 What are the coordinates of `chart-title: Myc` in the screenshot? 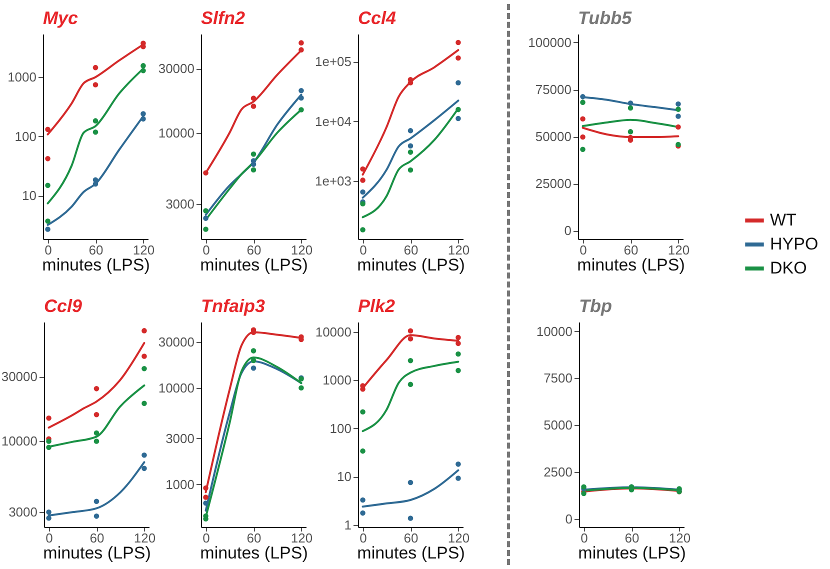 It's located at (60, 18).